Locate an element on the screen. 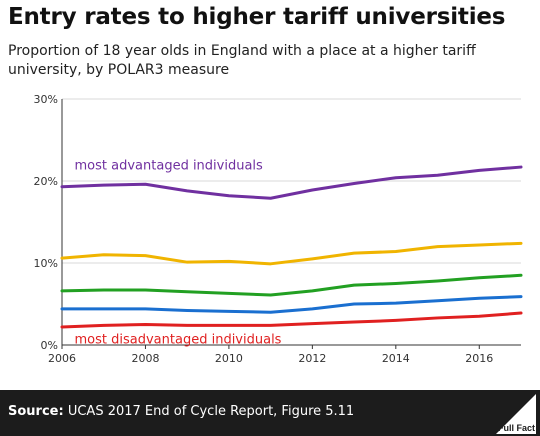  x-tick-label: 2016 is located at coordinates (479, 358).